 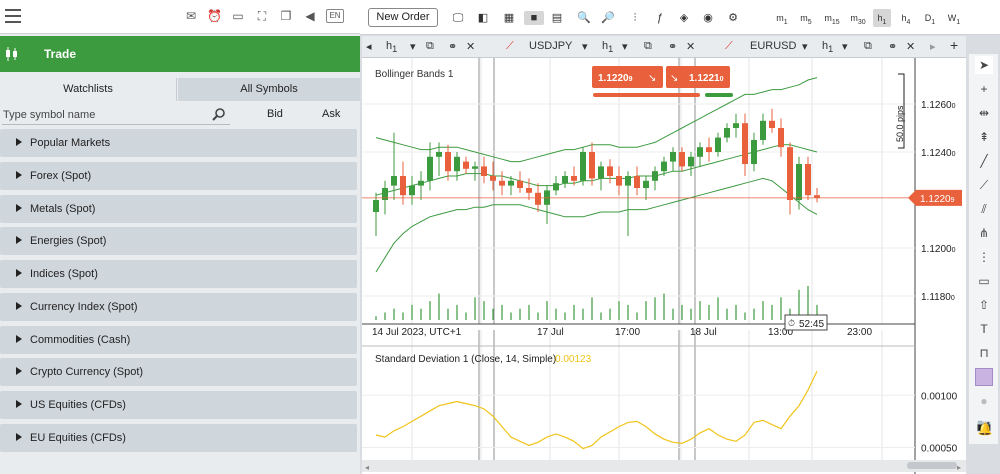 What do you see at coordinates (984, 89) in the screenshot?
I see `crosshair-tool-icon: +` at bounding box center [984, 89].